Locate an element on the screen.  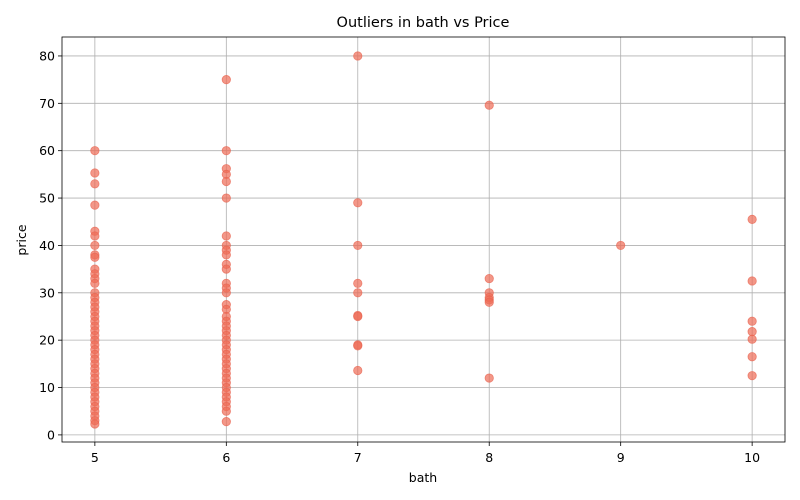
y-tick-label: 70 is located at coordinates (47, 103).